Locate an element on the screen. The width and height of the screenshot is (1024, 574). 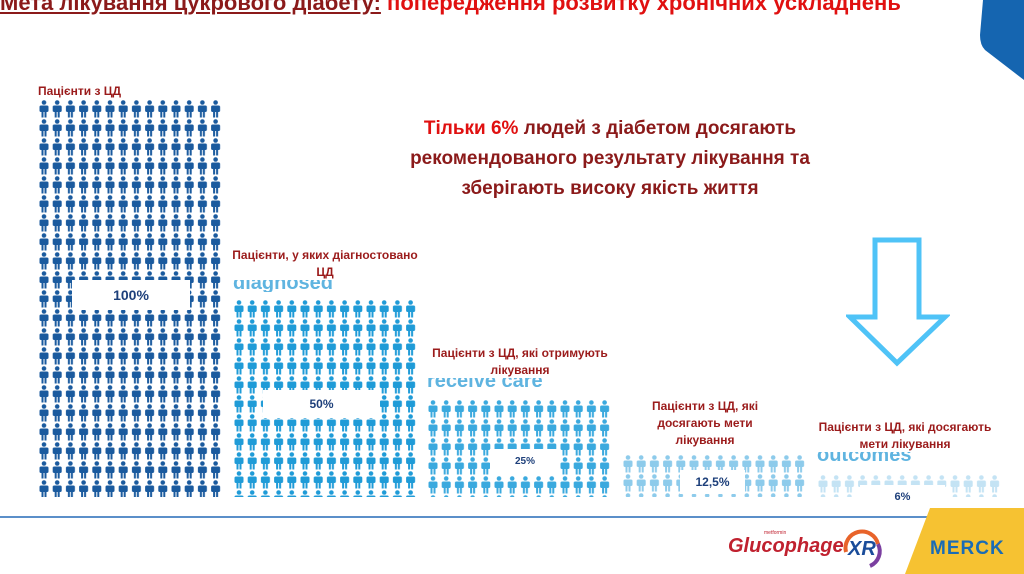
merck-logo: MERCK is located at coordinates (967, 548).